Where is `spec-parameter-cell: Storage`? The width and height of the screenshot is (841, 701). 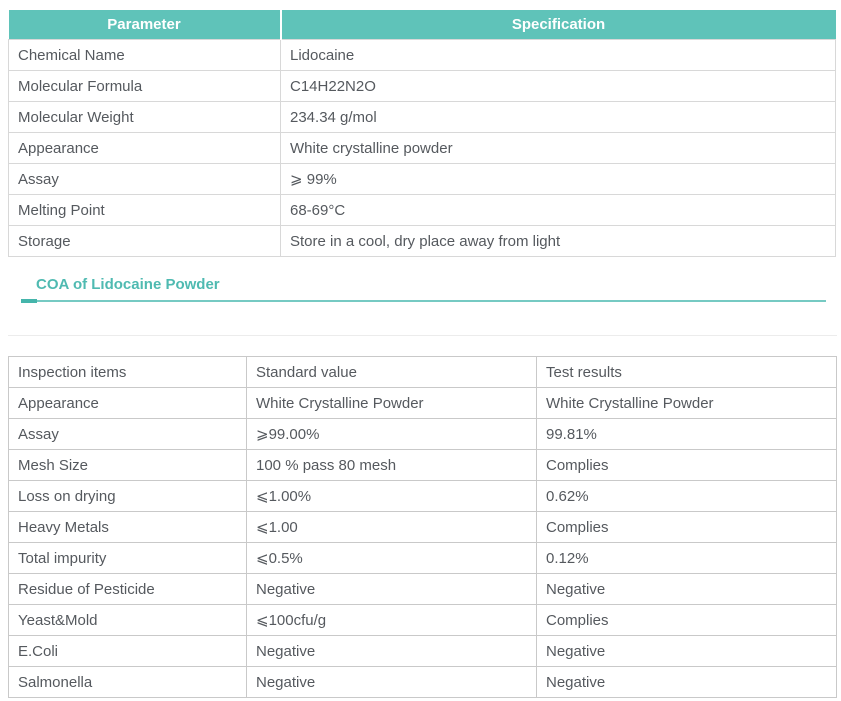 spec-parameter-cell: Storage is located at coordinates (144, 241).